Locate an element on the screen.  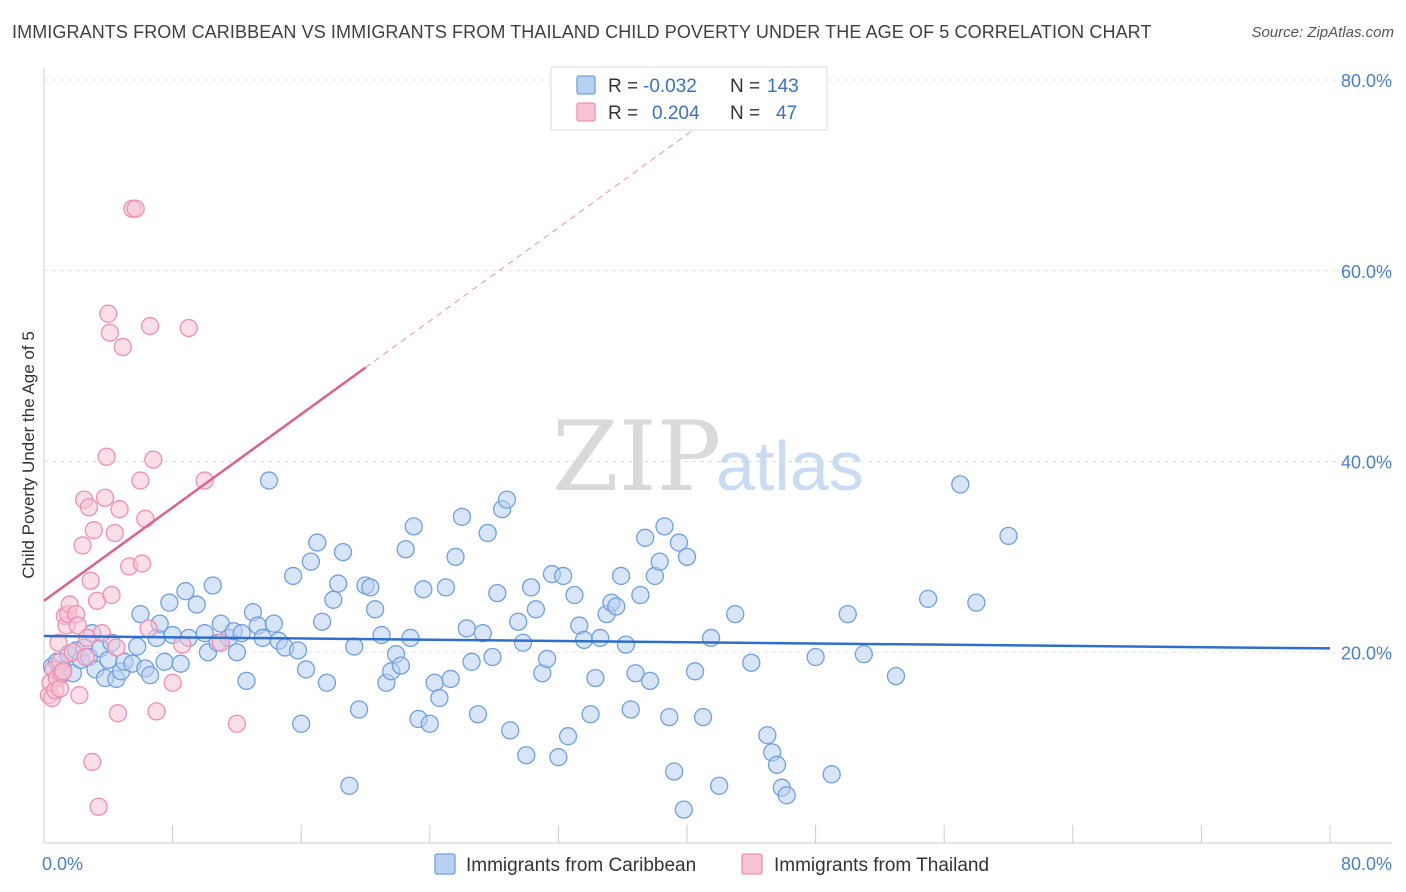
bottom-legend-label-caribbean: Immigrants from Caribbean is located at coordinates (581, 865).